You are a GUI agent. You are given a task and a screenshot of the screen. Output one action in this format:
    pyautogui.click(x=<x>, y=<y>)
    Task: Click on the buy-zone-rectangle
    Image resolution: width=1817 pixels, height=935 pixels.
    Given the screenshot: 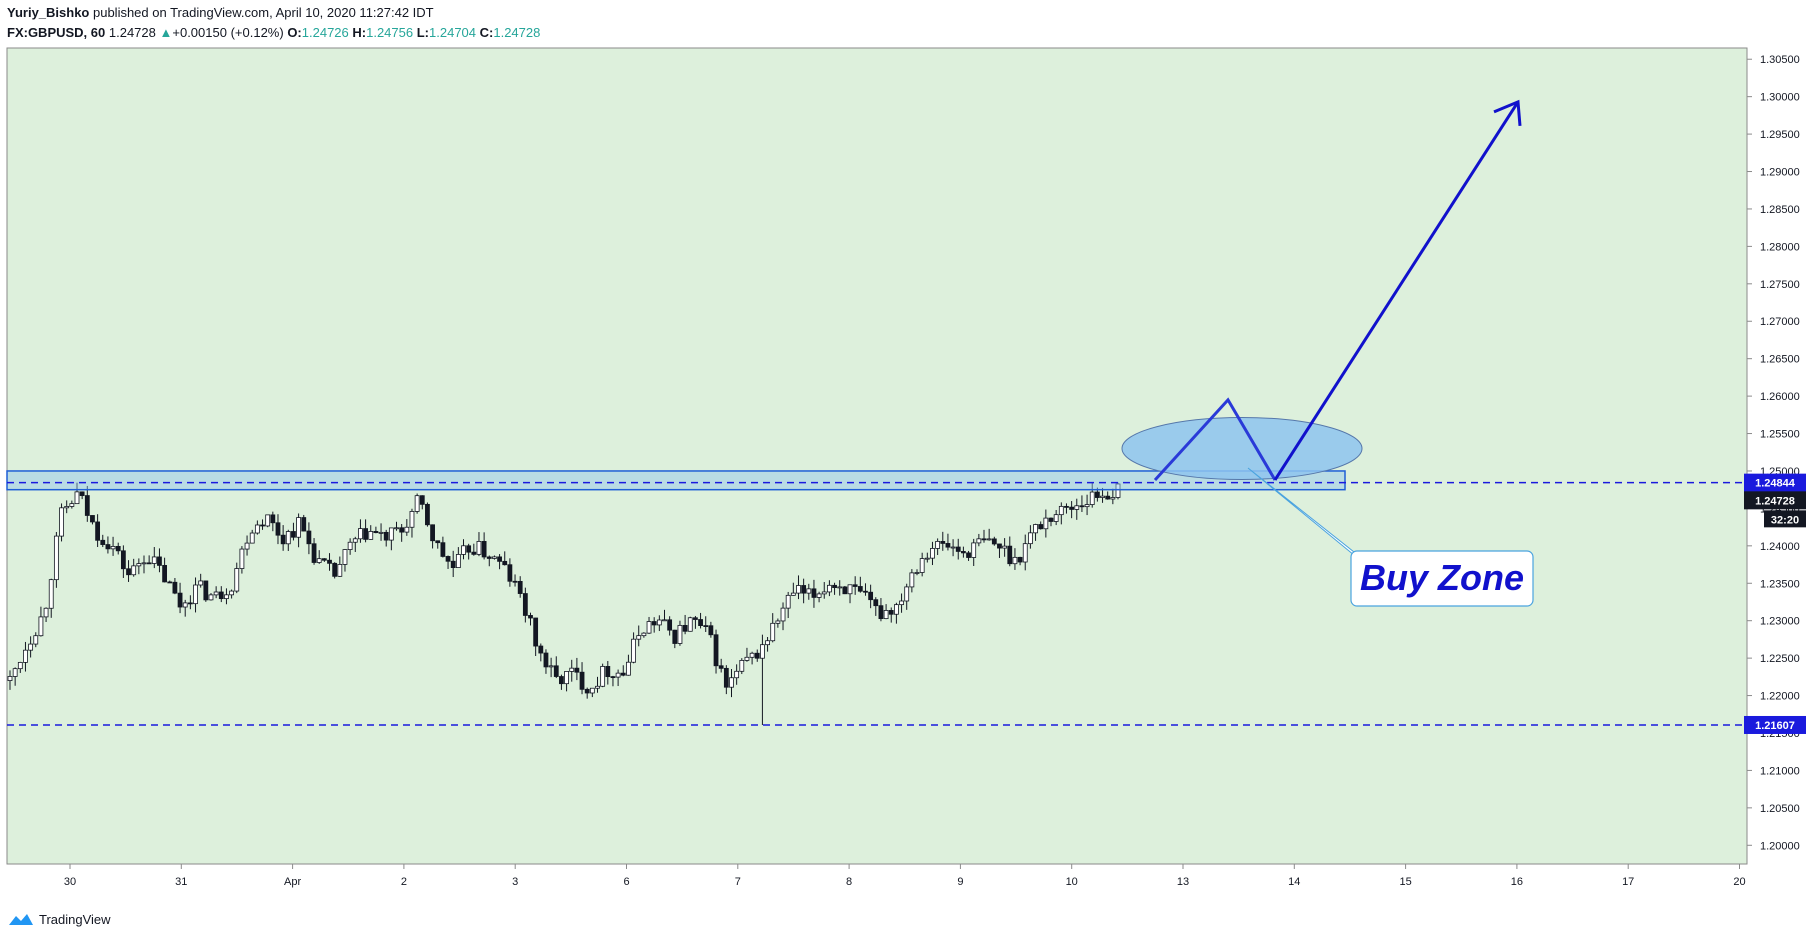 What is the action you would take?
    pyautogui.click(x=676, y=480)
    